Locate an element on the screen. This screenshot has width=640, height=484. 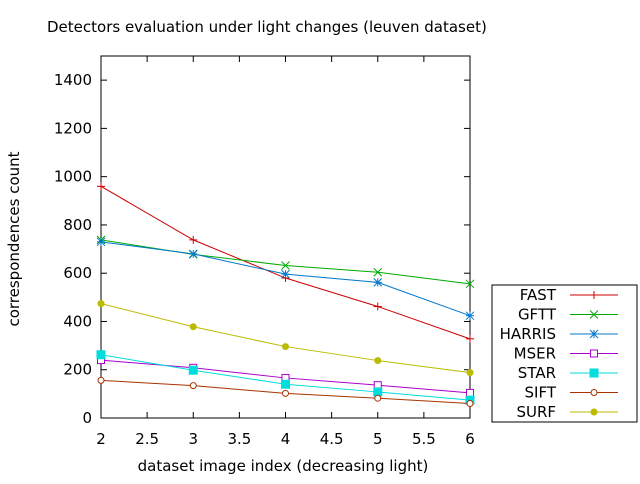
x-axis-label: dataset image index (decreasing light) is located at coordinates (283, 466).